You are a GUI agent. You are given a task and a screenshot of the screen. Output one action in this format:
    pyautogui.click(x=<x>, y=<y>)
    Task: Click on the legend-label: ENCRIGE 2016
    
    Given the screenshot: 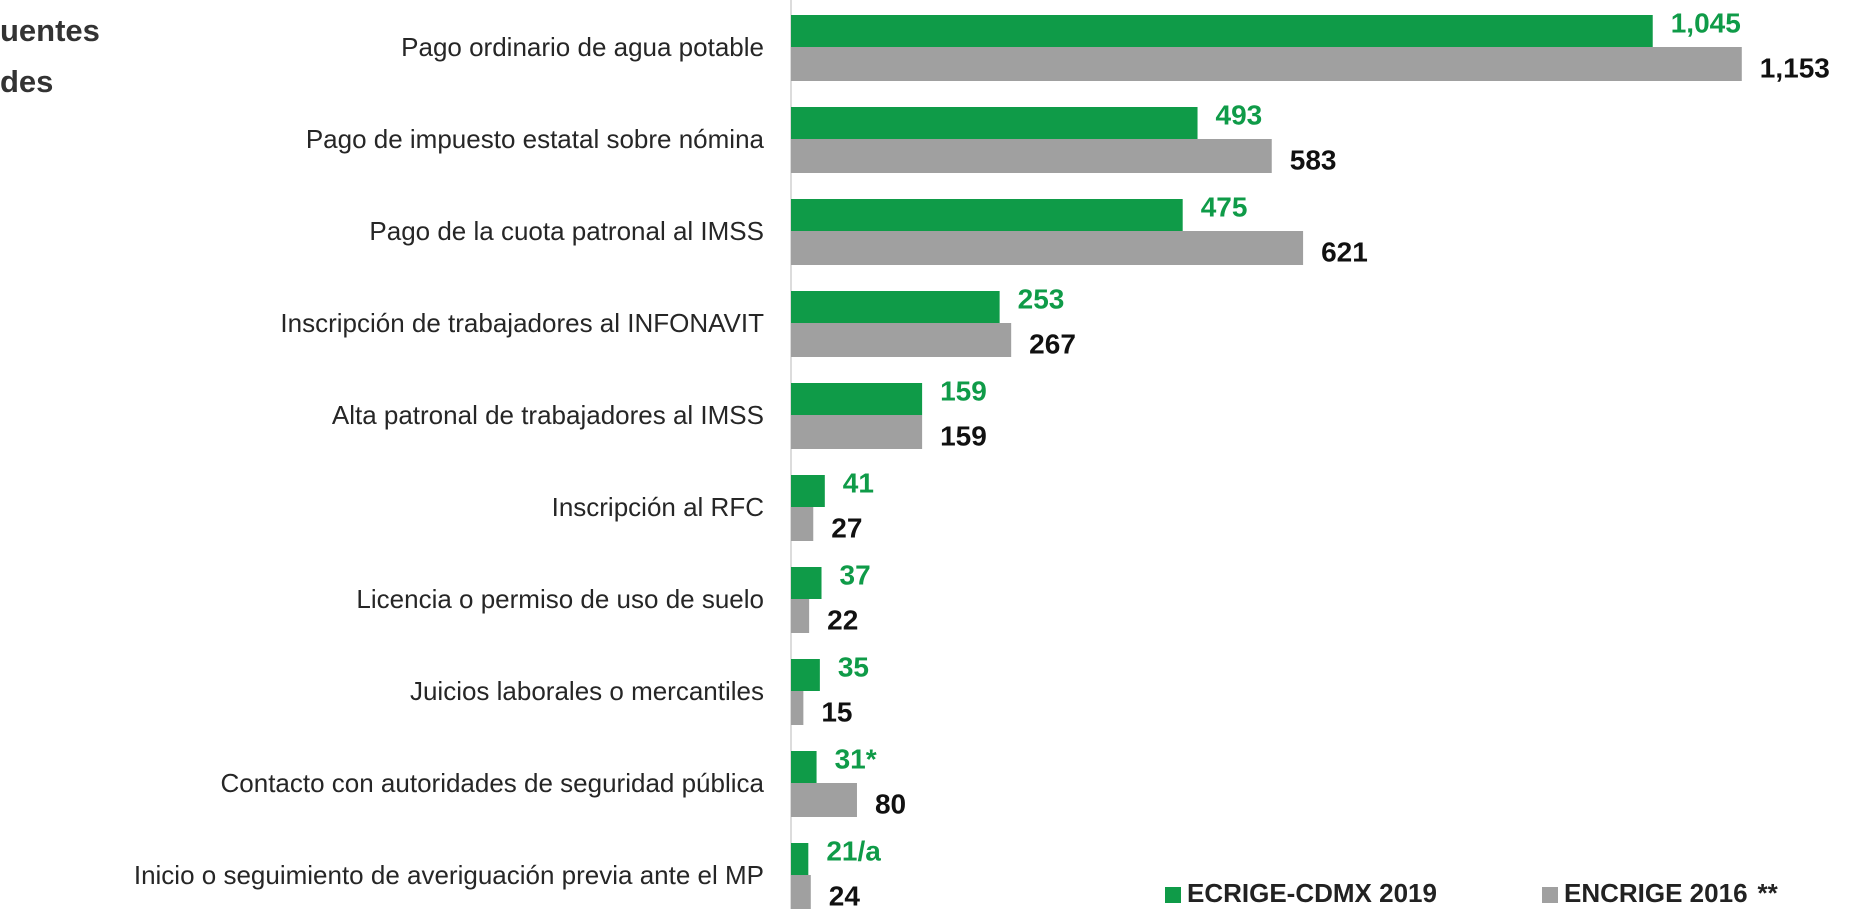 What is the action you would take?
    pyautogui.click(x=1656, y=893)
    